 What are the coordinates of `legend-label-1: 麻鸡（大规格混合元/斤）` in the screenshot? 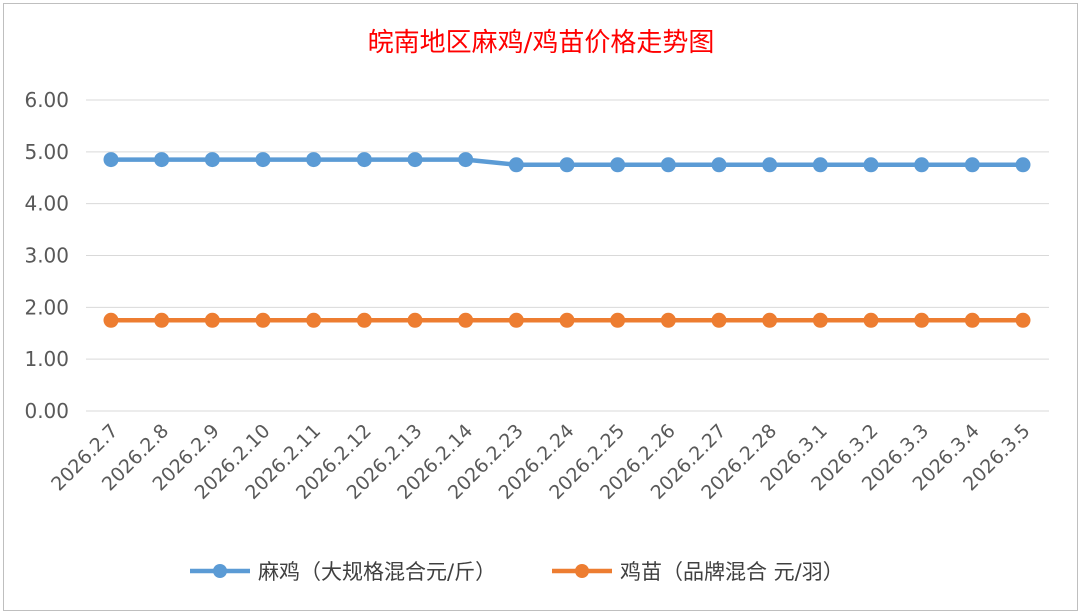 It's located at (377, 572).